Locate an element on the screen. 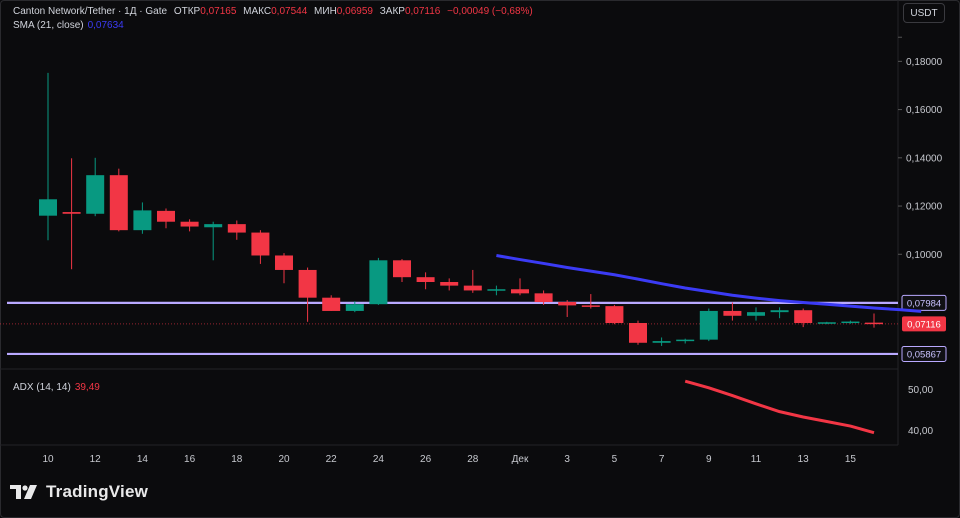  adx-legend-label: ADX (14, 14) is located at coordinates (42, 387).